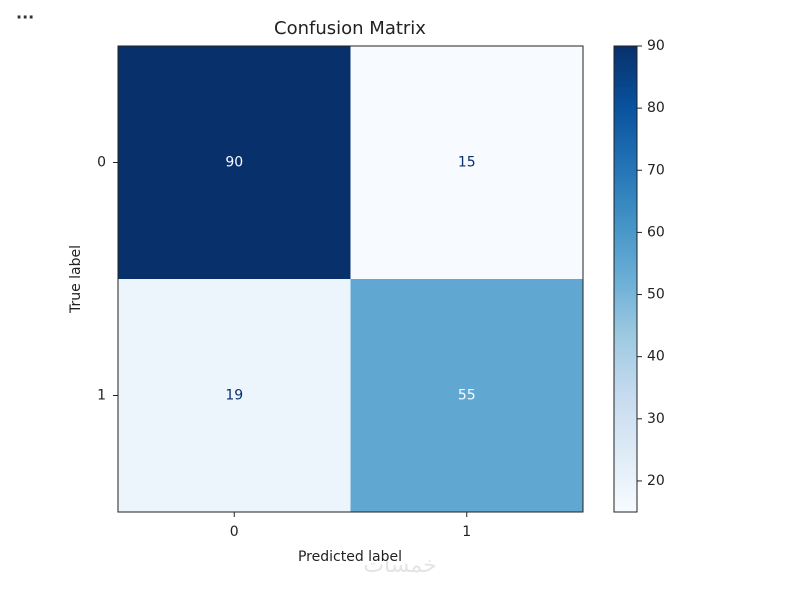 Image resolution: width=800 pixels, height=589 pixels. I want to click on cell-label: 55, so click(467, 396).